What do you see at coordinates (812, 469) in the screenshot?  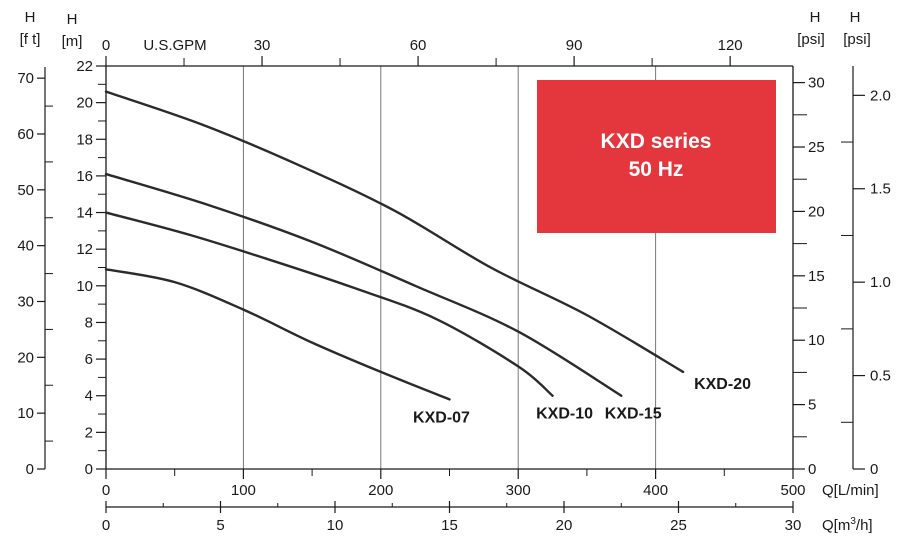 I see `y-psi-tick-label: 0` at bounding box center [812, 469].